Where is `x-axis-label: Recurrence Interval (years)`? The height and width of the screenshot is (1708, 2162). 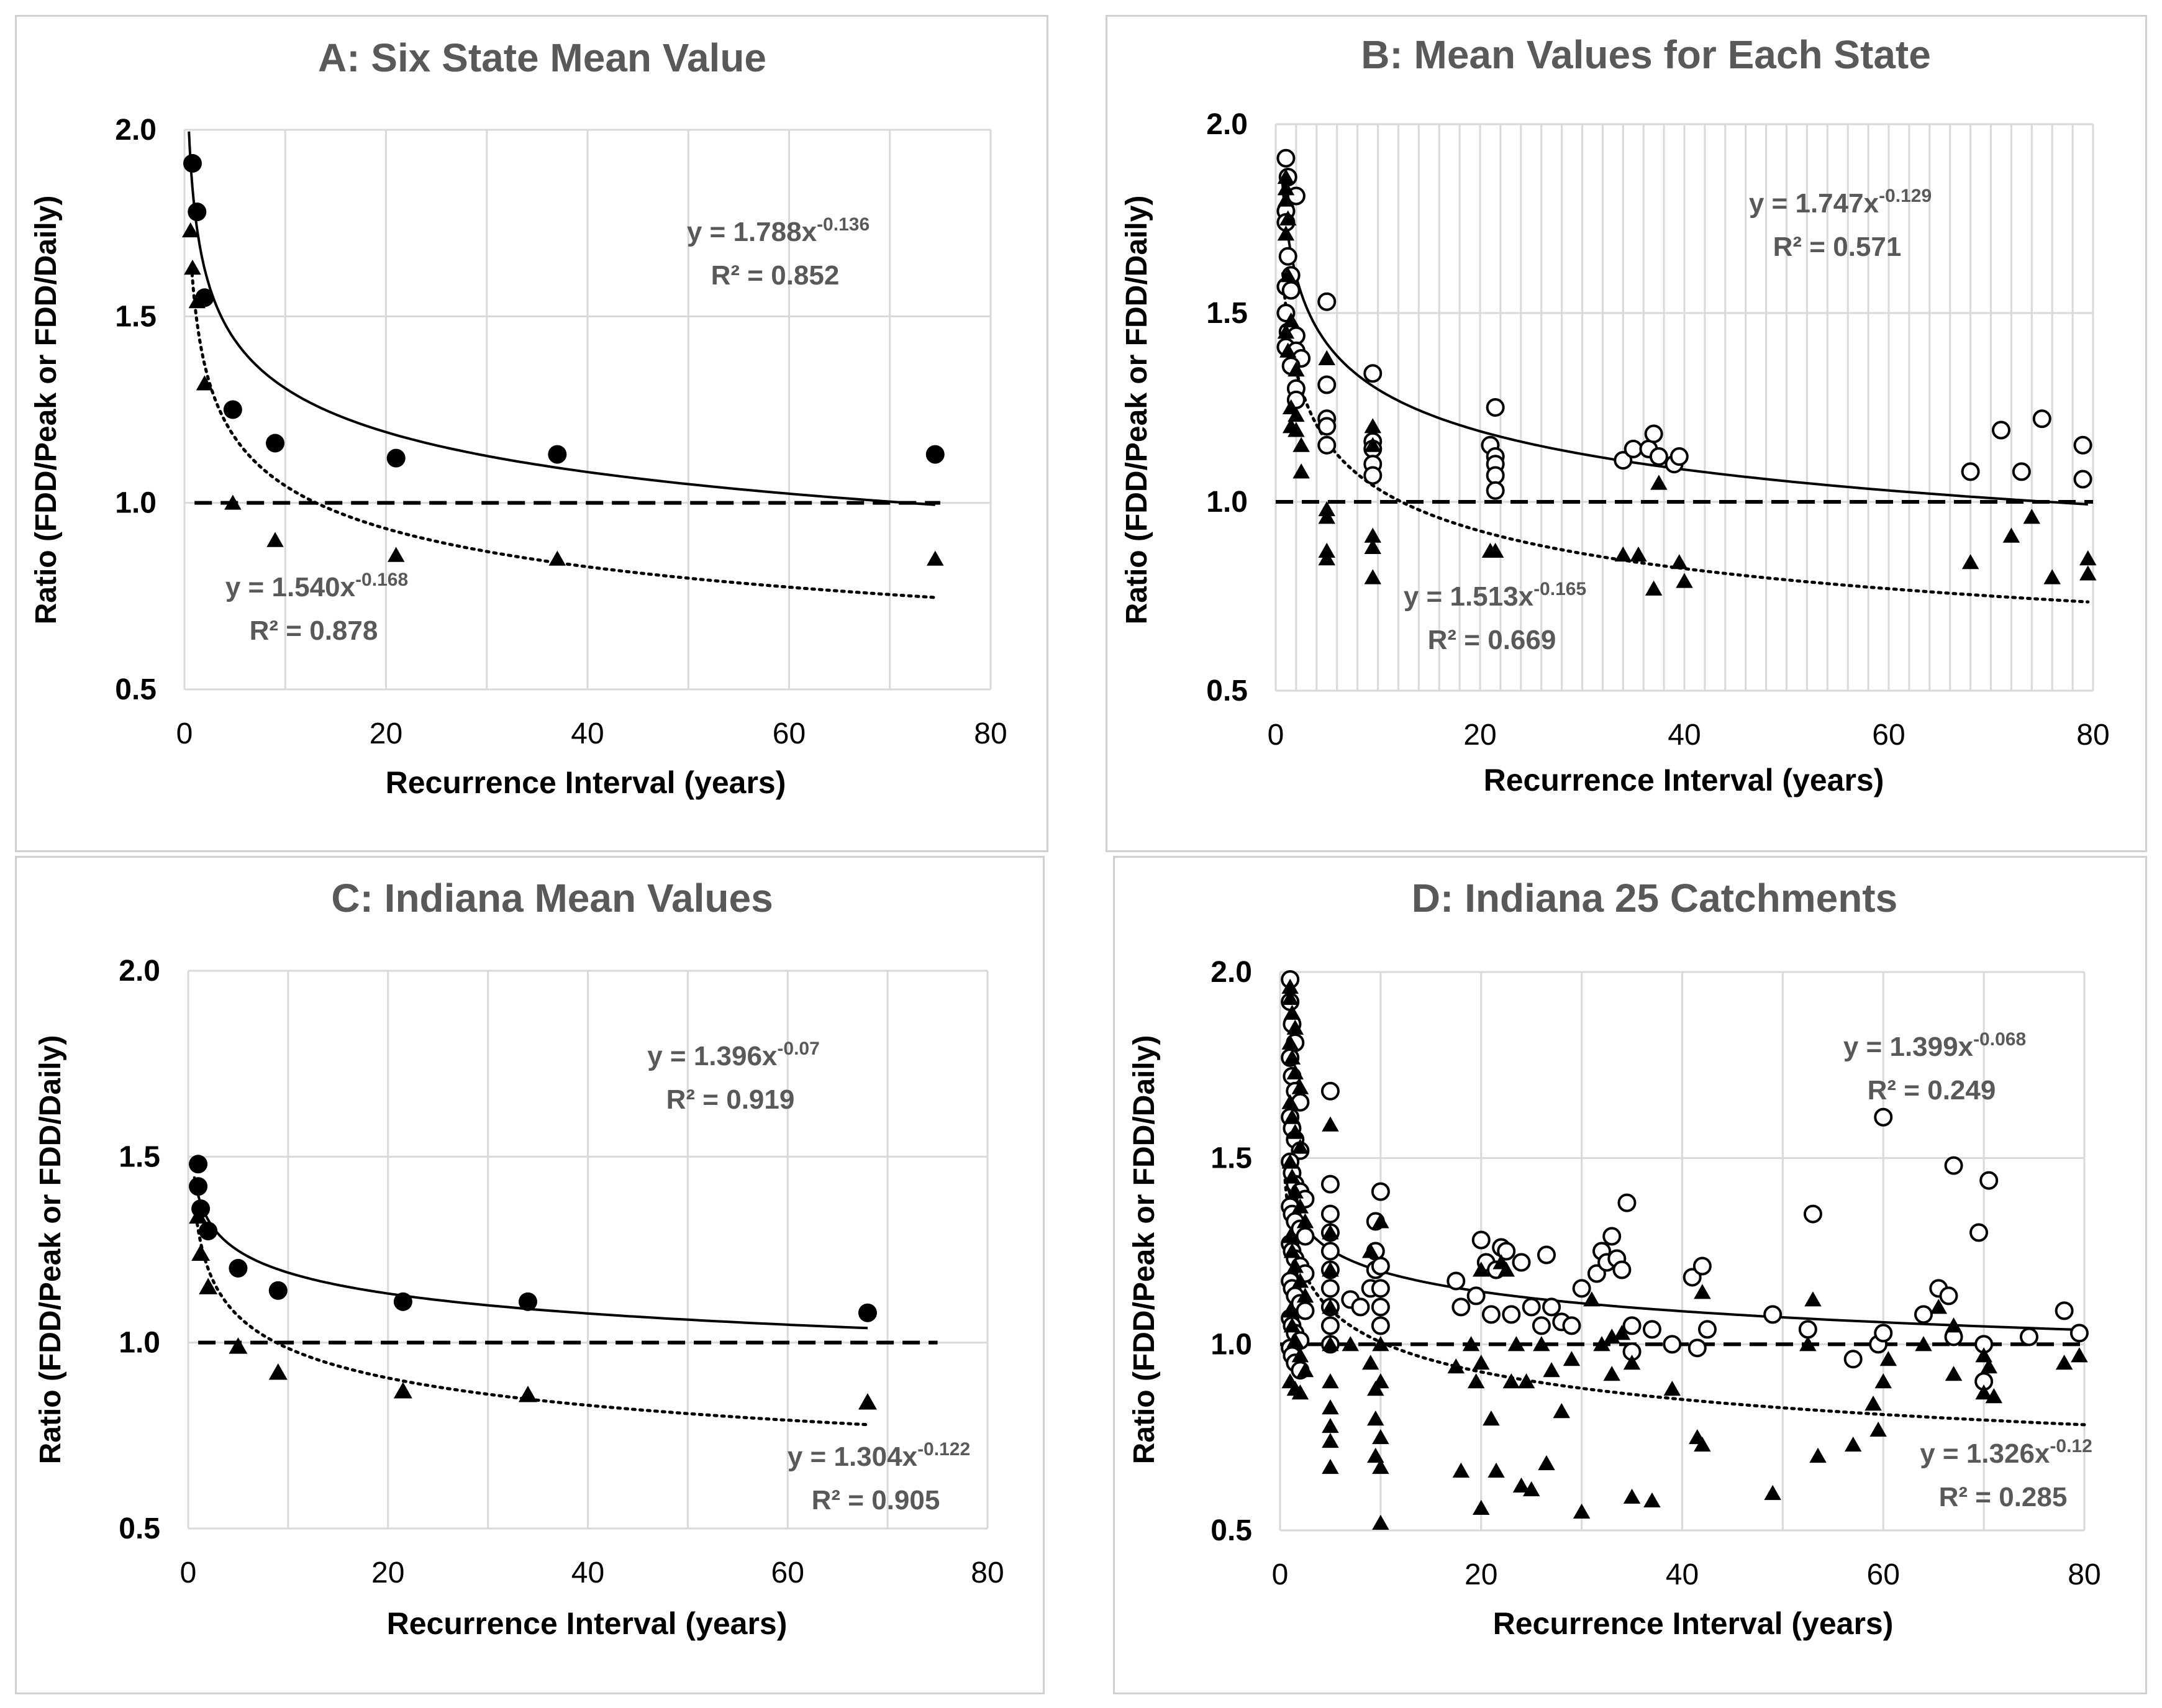 x-axis-label: Recurrence Interval (years) is located at coordinates (586, 782).